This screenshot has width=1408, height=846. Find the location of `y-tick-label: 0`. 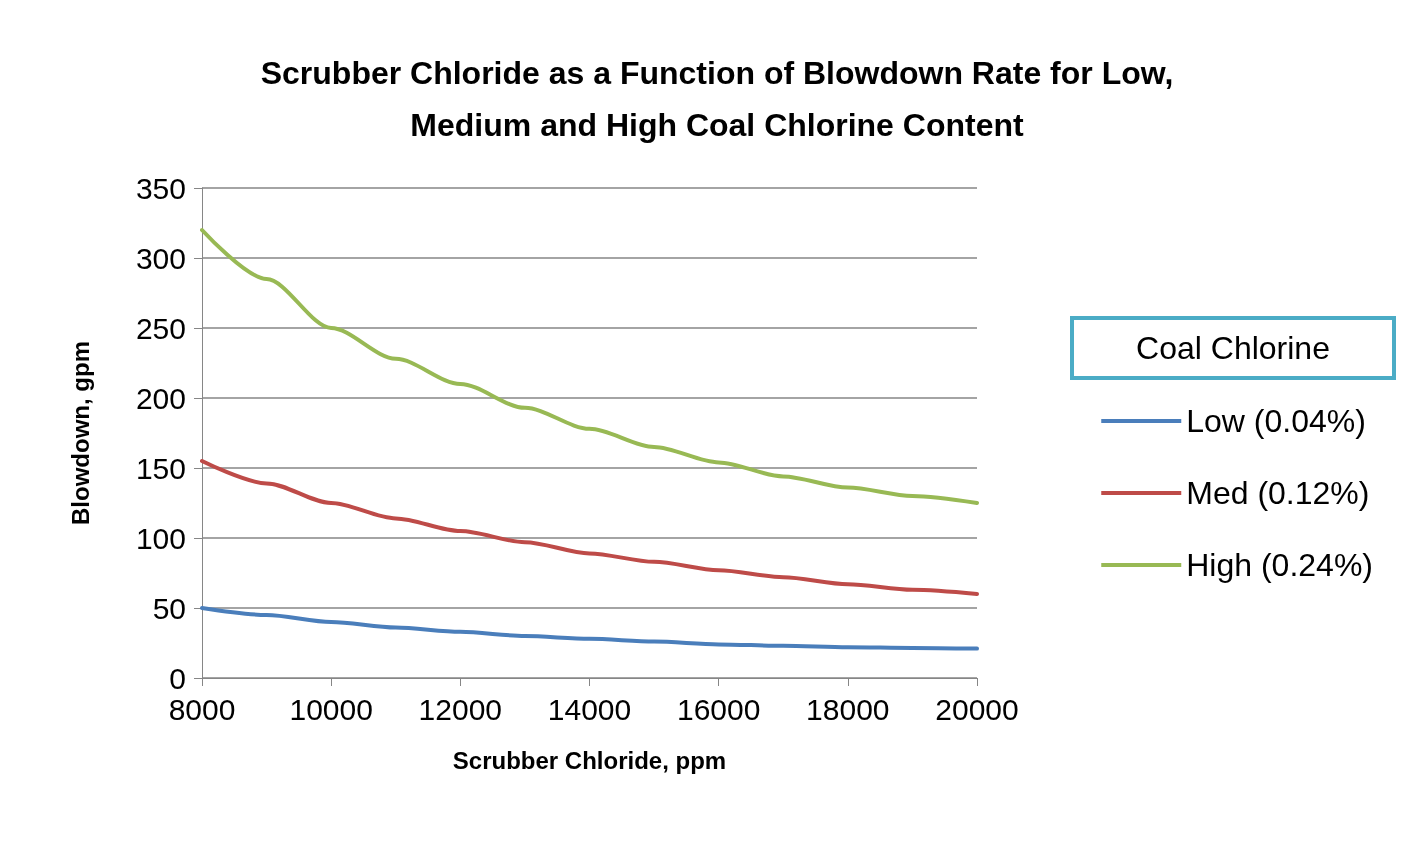

y-tick-label: 0 is located at coordinates (177, 678).